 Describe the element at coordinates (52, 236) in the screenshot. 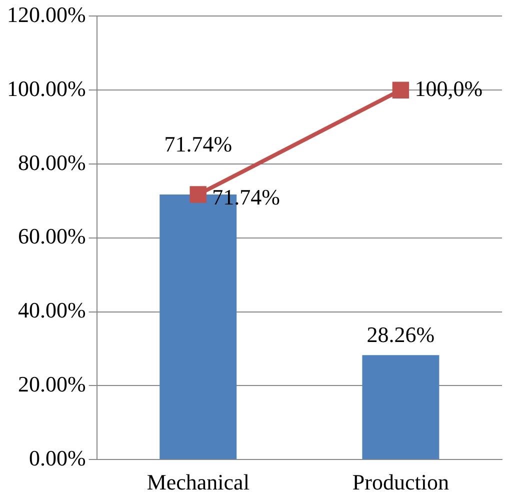

I see `y-tick-label: 60.00%` at that location.